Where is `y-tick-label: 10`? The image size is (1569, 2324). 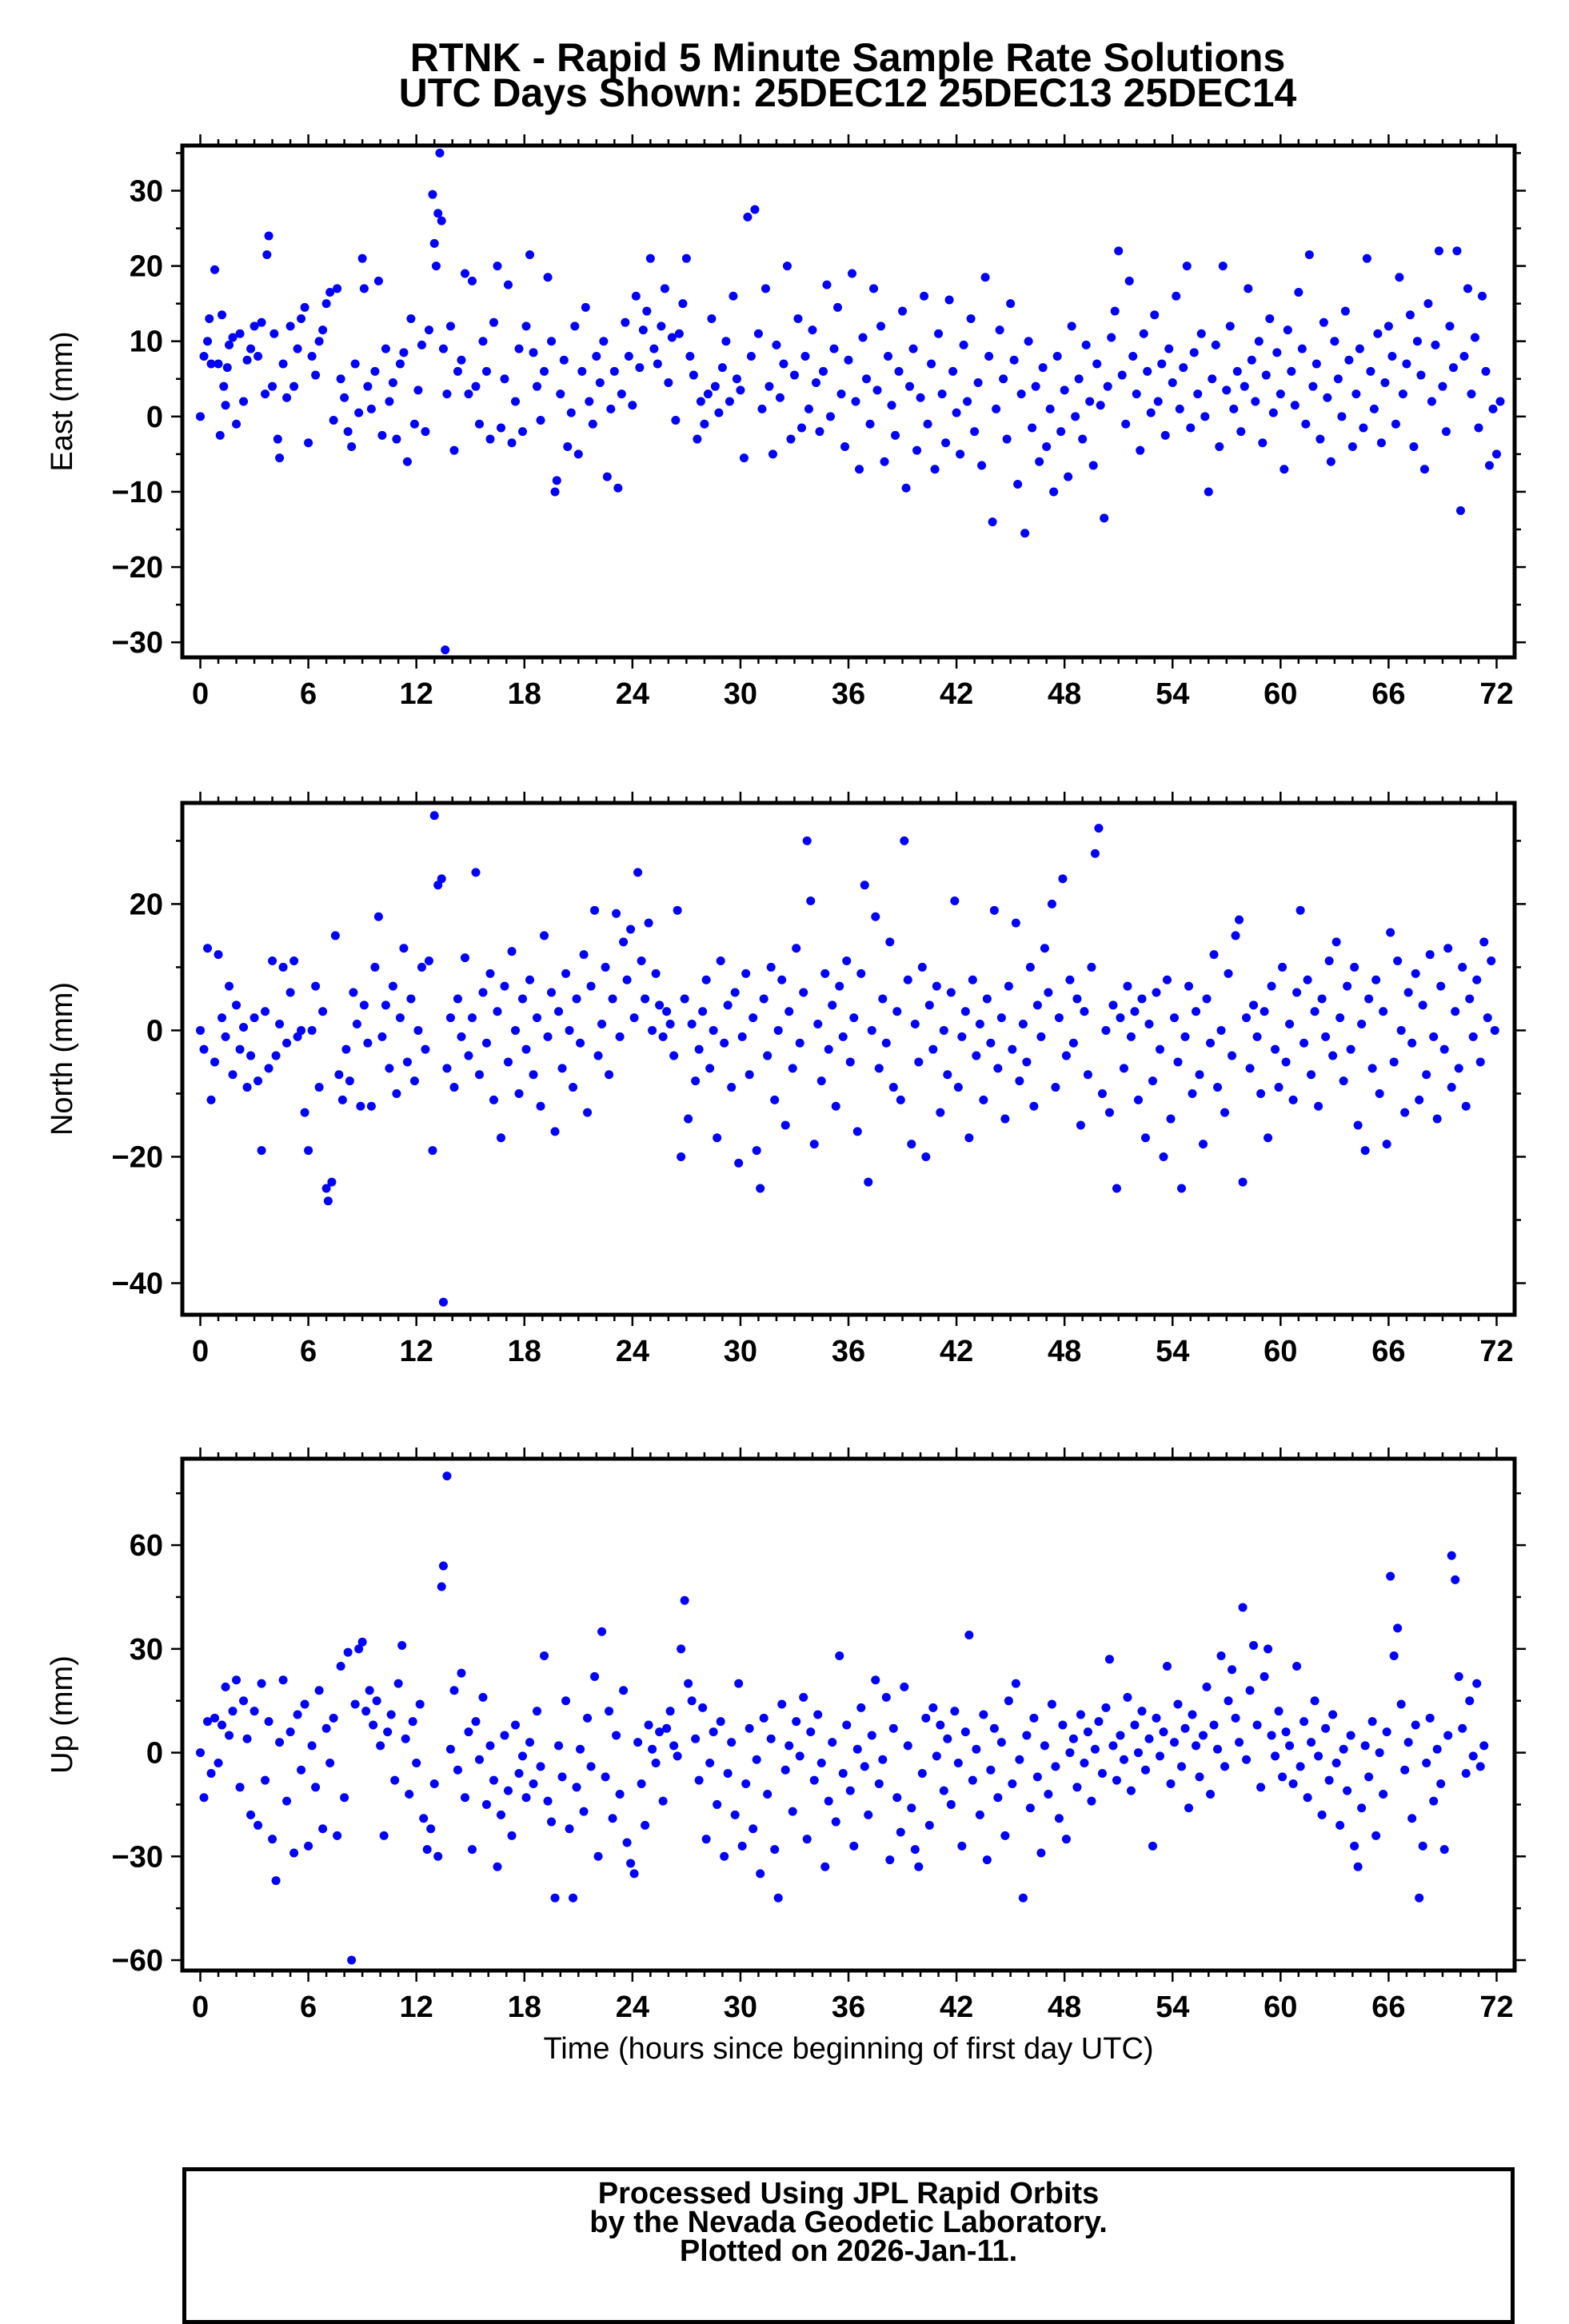 y-tick-label: 10 is located at coordinates (146, 342).